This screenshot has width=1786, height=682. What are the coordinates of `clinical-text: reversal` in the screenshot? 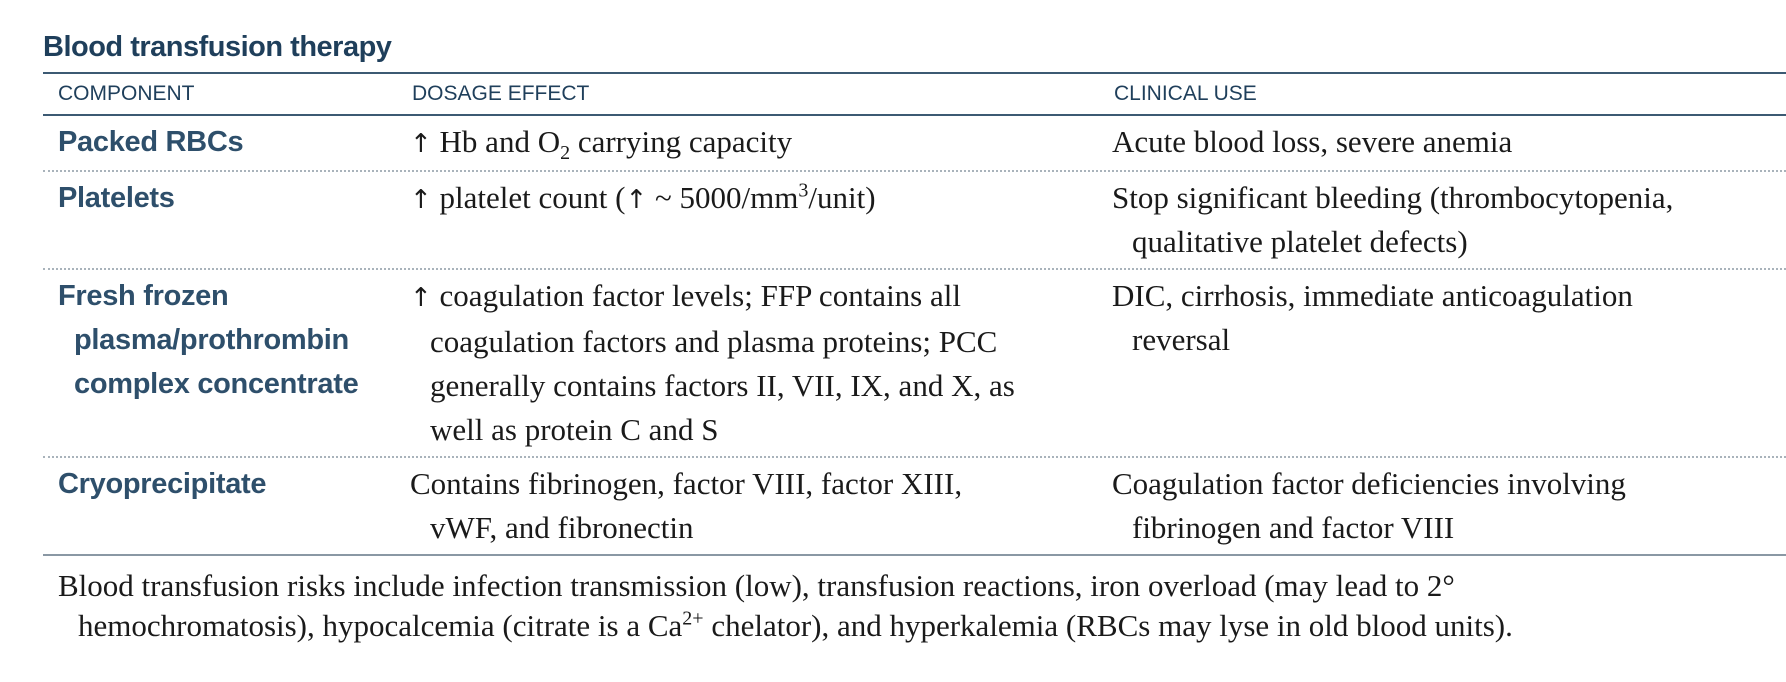 It's located at (1181, 339).